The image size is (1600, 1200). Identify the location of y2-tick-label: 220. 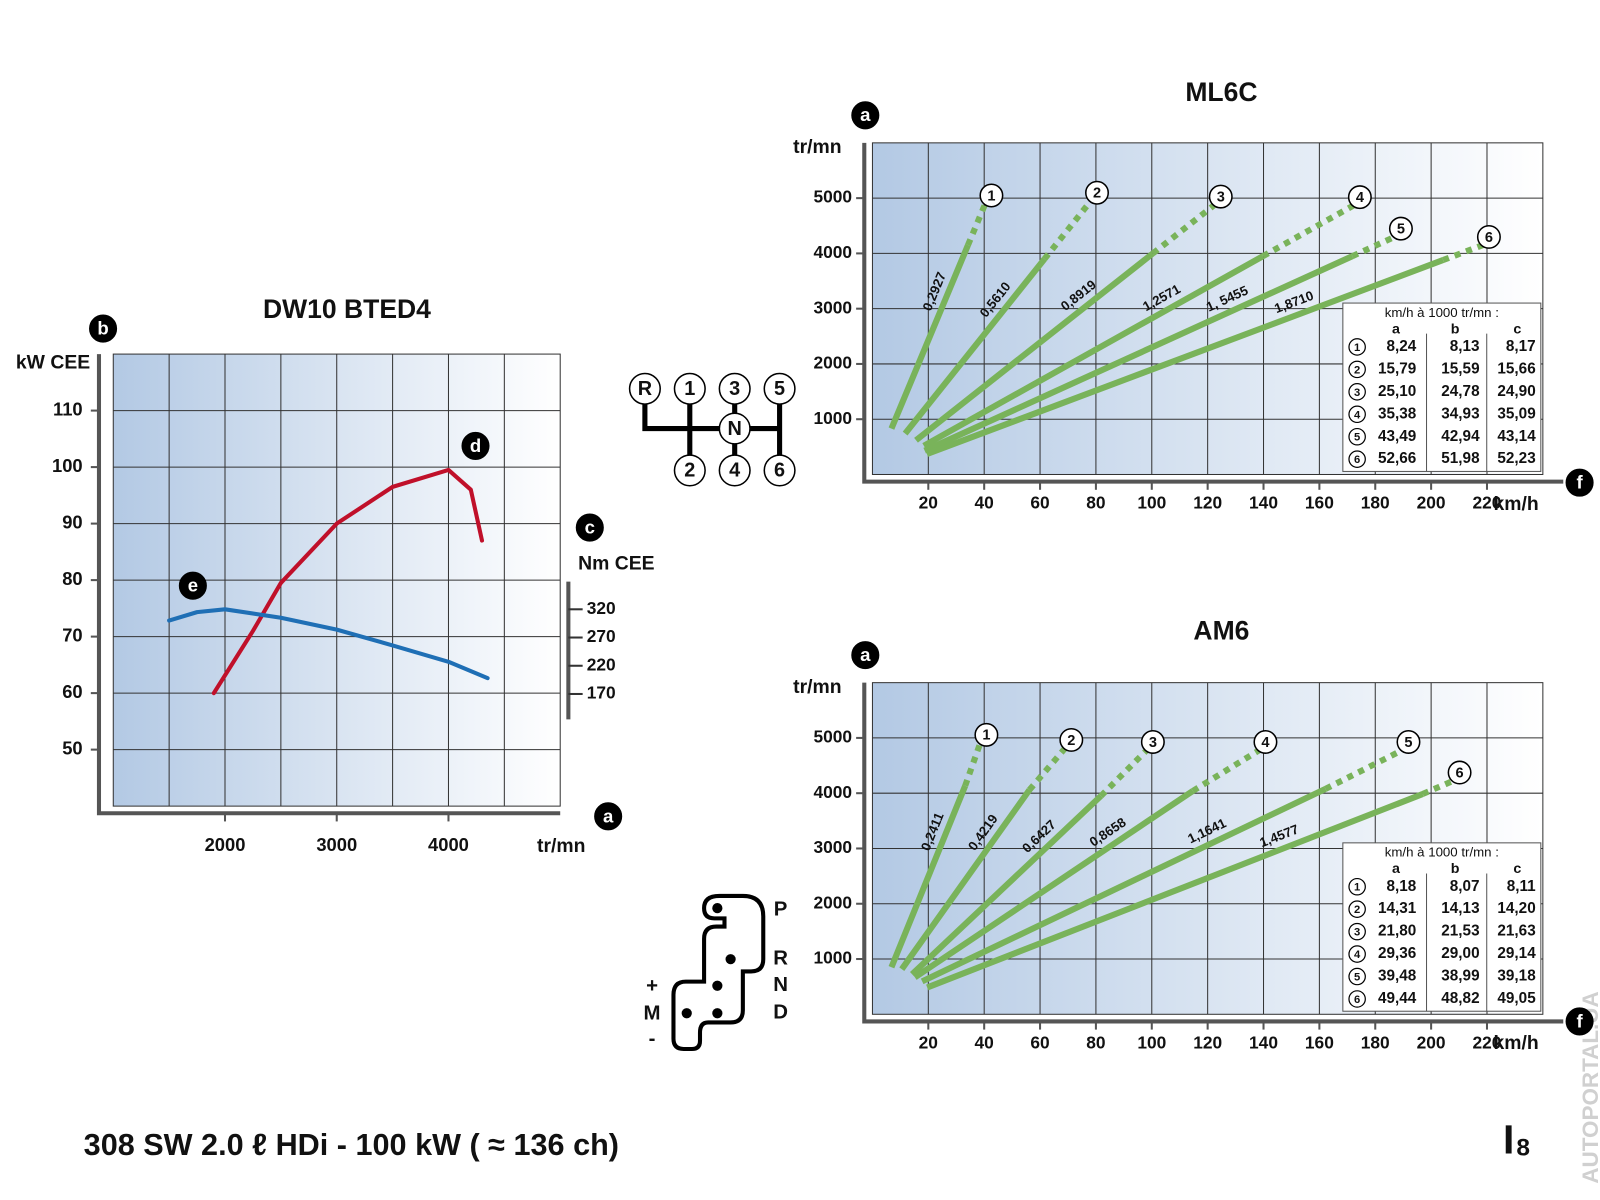
(601, 664).